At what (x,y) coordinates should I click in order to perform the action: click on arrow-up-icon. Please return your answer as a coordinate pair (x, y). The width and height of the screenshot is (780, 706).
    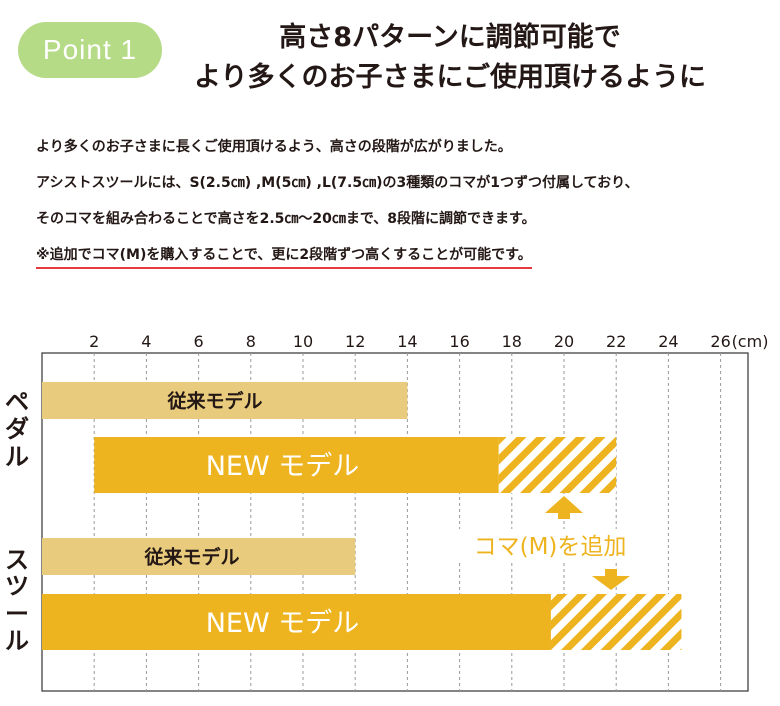
    Looking at the image, I should click on (564, 507).